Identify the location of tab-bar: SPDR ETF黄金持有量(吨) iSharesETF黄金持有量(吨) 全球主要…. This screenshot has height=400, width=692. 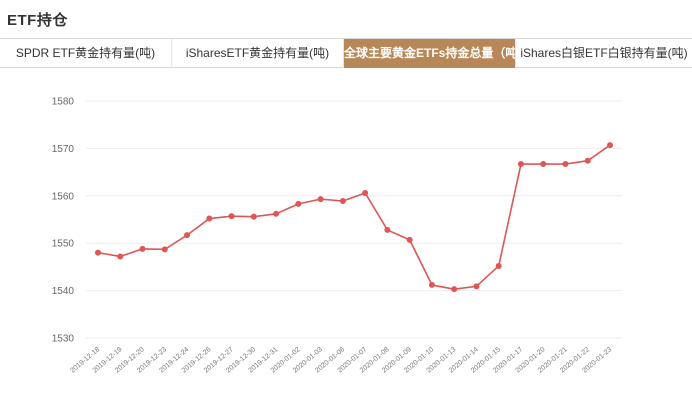
(346, 53).